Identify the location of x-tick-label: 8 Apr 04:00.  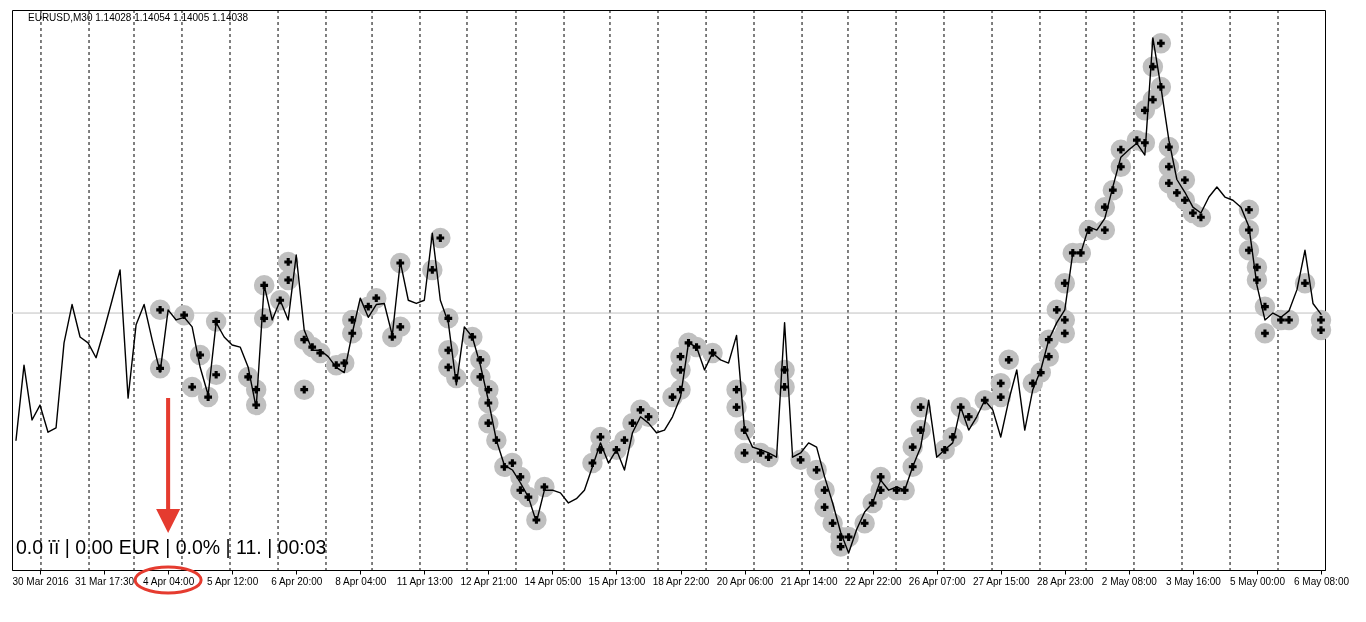
(361, 581).